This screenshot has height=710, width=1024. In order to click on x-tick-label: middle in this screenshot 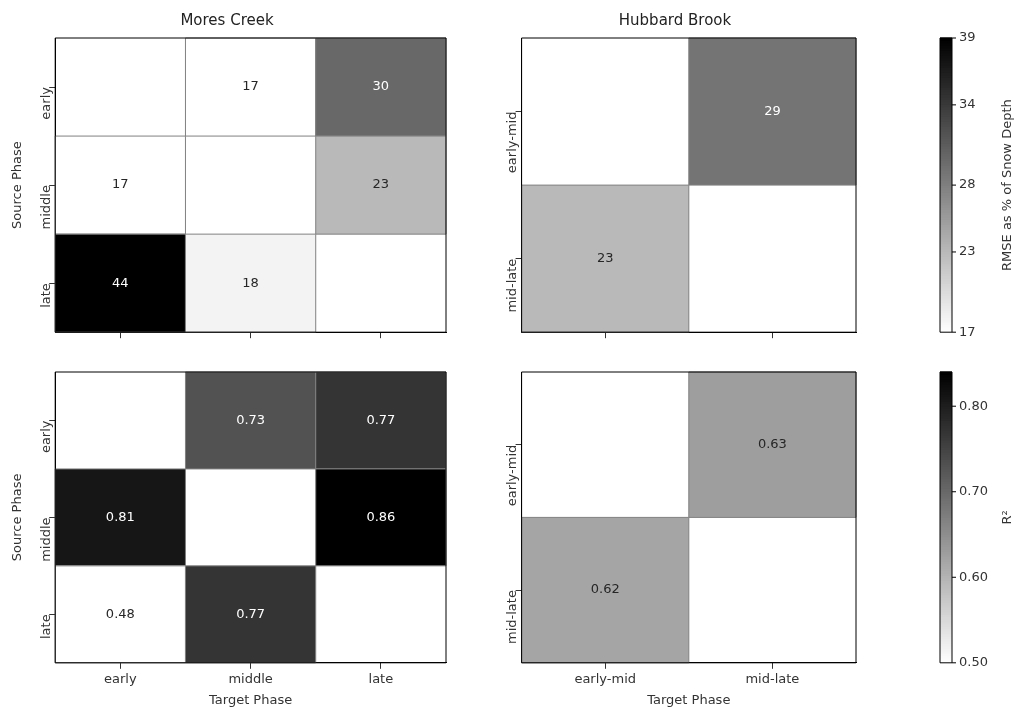, I will do `click(250, 678)`.